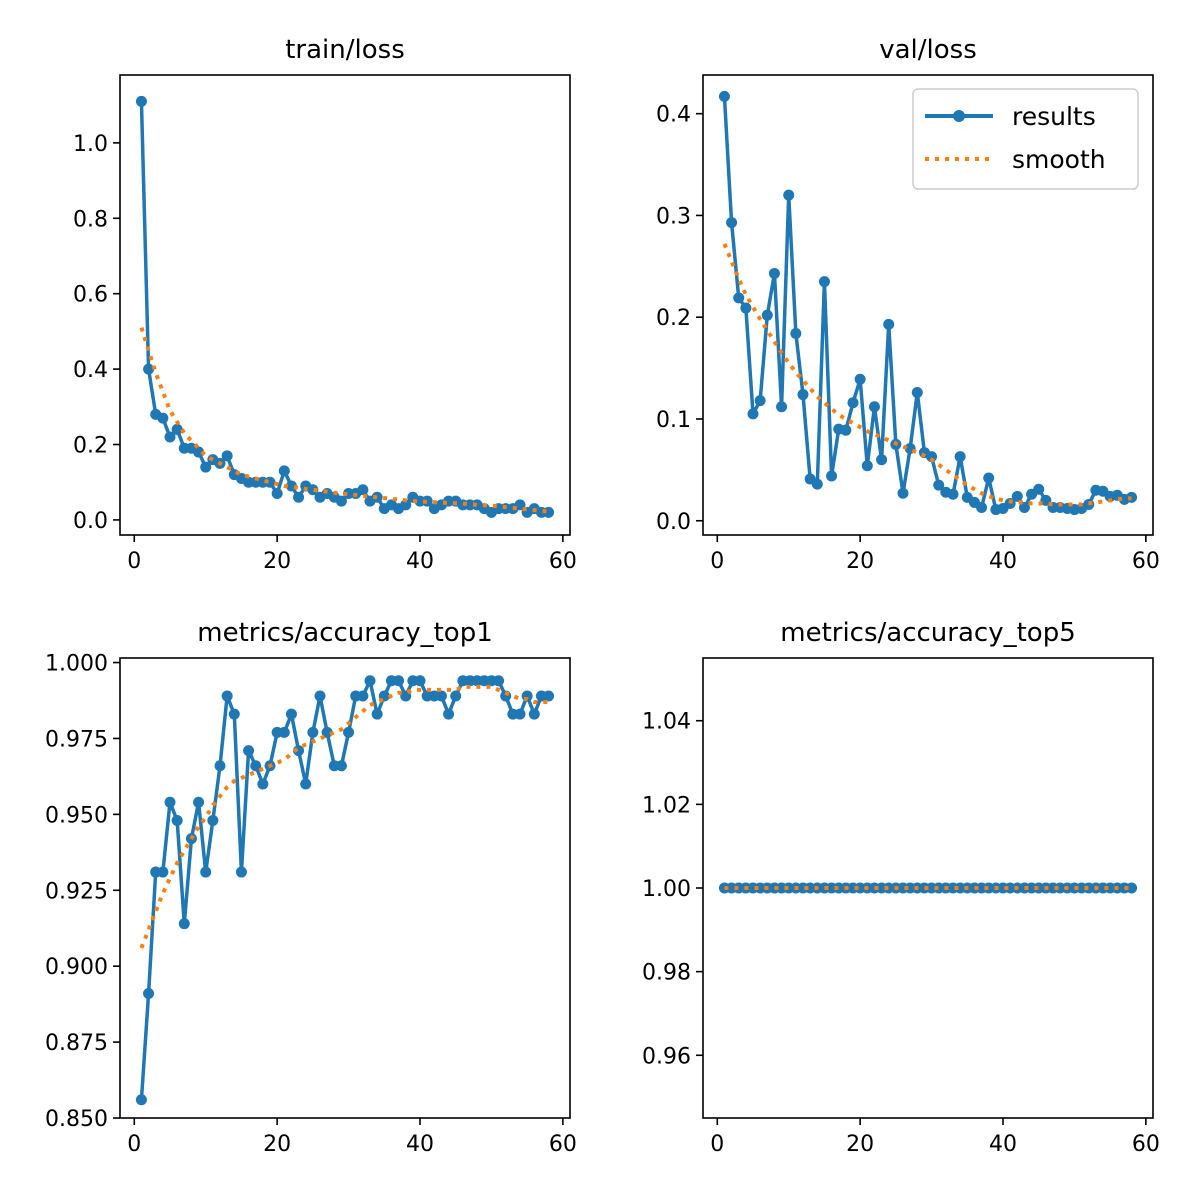 The height and width of the screenshot is (1200, 1200). Describe the element at coordinates (420, 1144) in the screenshot. I see `x-tick-label-accuracy-top1: 40` at that location.